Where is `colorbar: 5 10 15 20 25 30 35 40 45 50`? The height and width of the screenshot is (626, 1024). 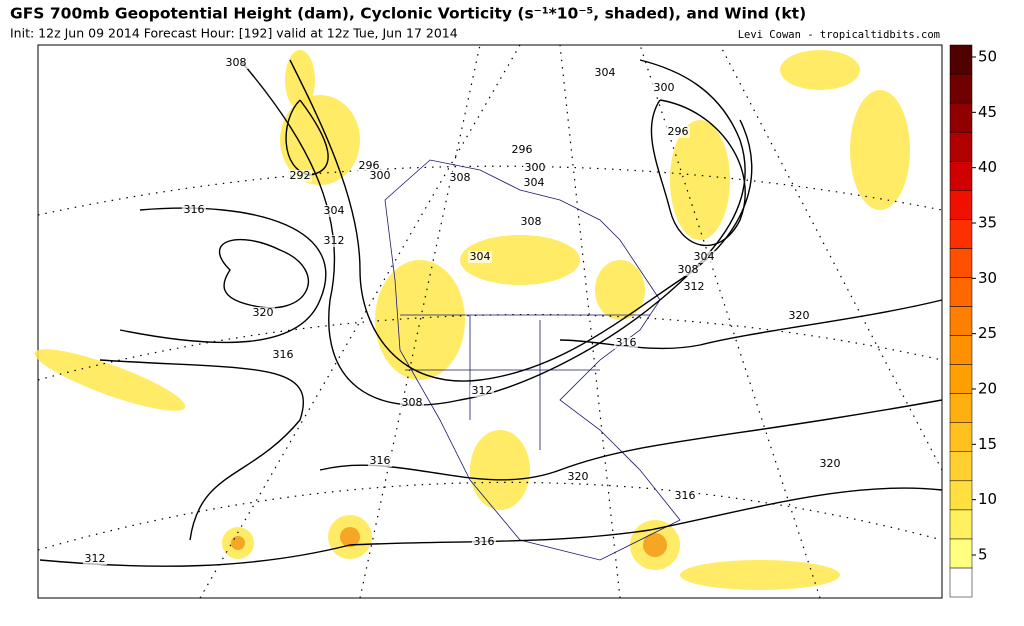
colorbar: 5 10 15 20 25 30 35 40 45 50 is located at coordinates (973, 321).